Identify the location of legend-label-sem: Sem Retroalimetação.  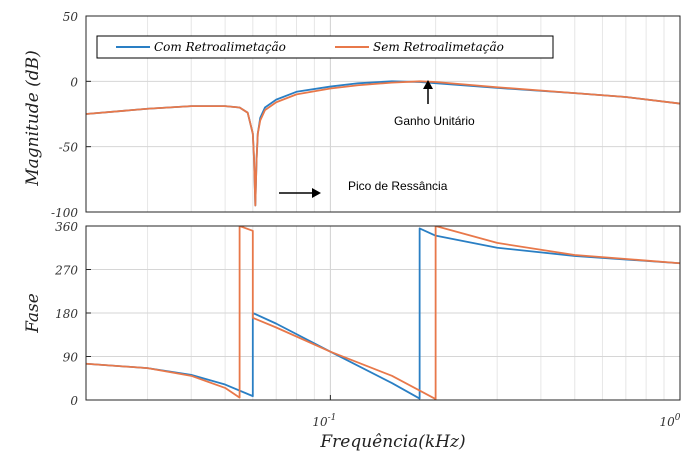
(438, 47).